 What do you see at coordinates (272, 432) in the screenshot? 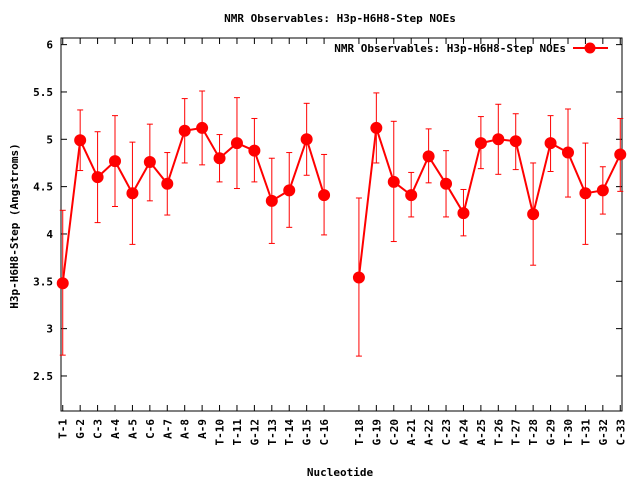
I see `x-tick-label: T-13` at bounding box center [272, 432].